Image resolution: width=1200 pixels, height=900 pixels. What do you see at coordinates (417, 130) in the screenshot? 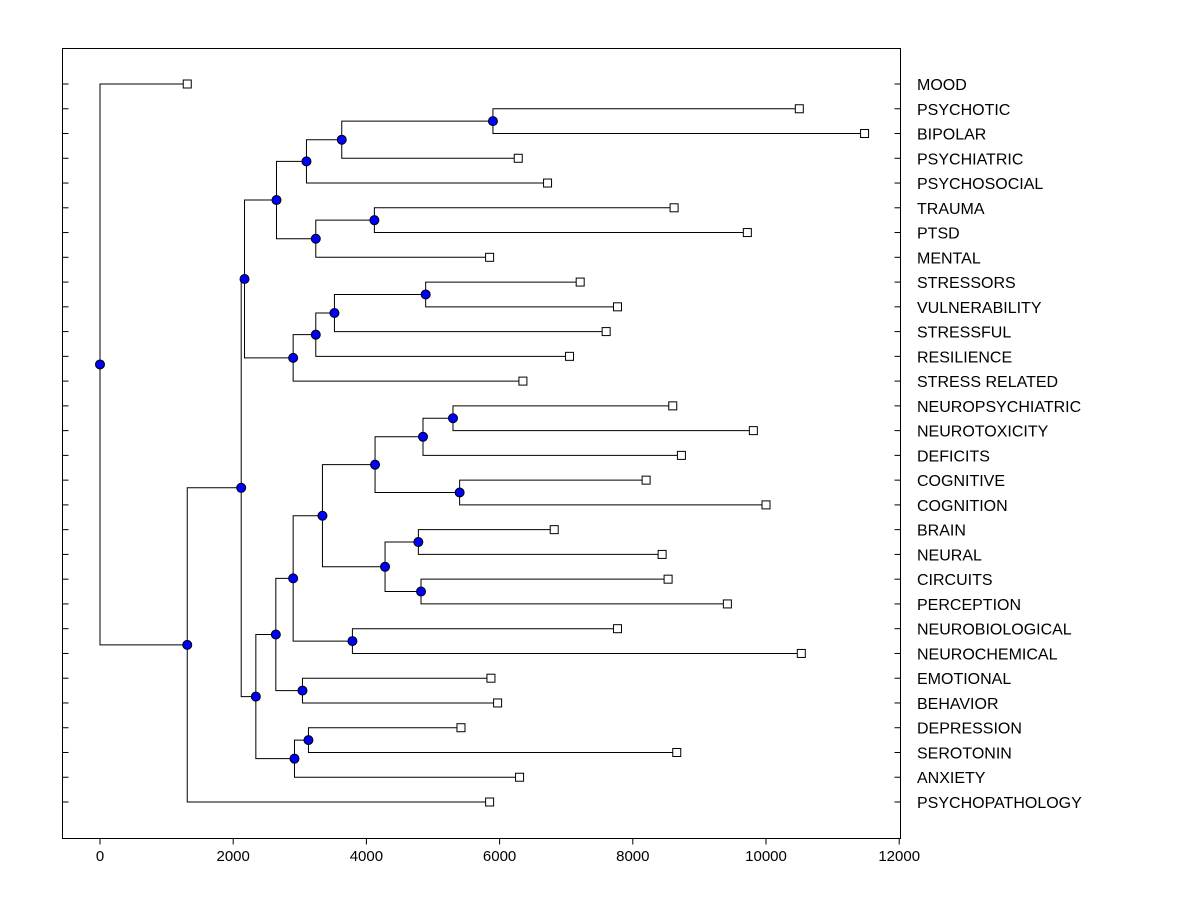
I see `link-n2-a` at bounding box center [417, 130].